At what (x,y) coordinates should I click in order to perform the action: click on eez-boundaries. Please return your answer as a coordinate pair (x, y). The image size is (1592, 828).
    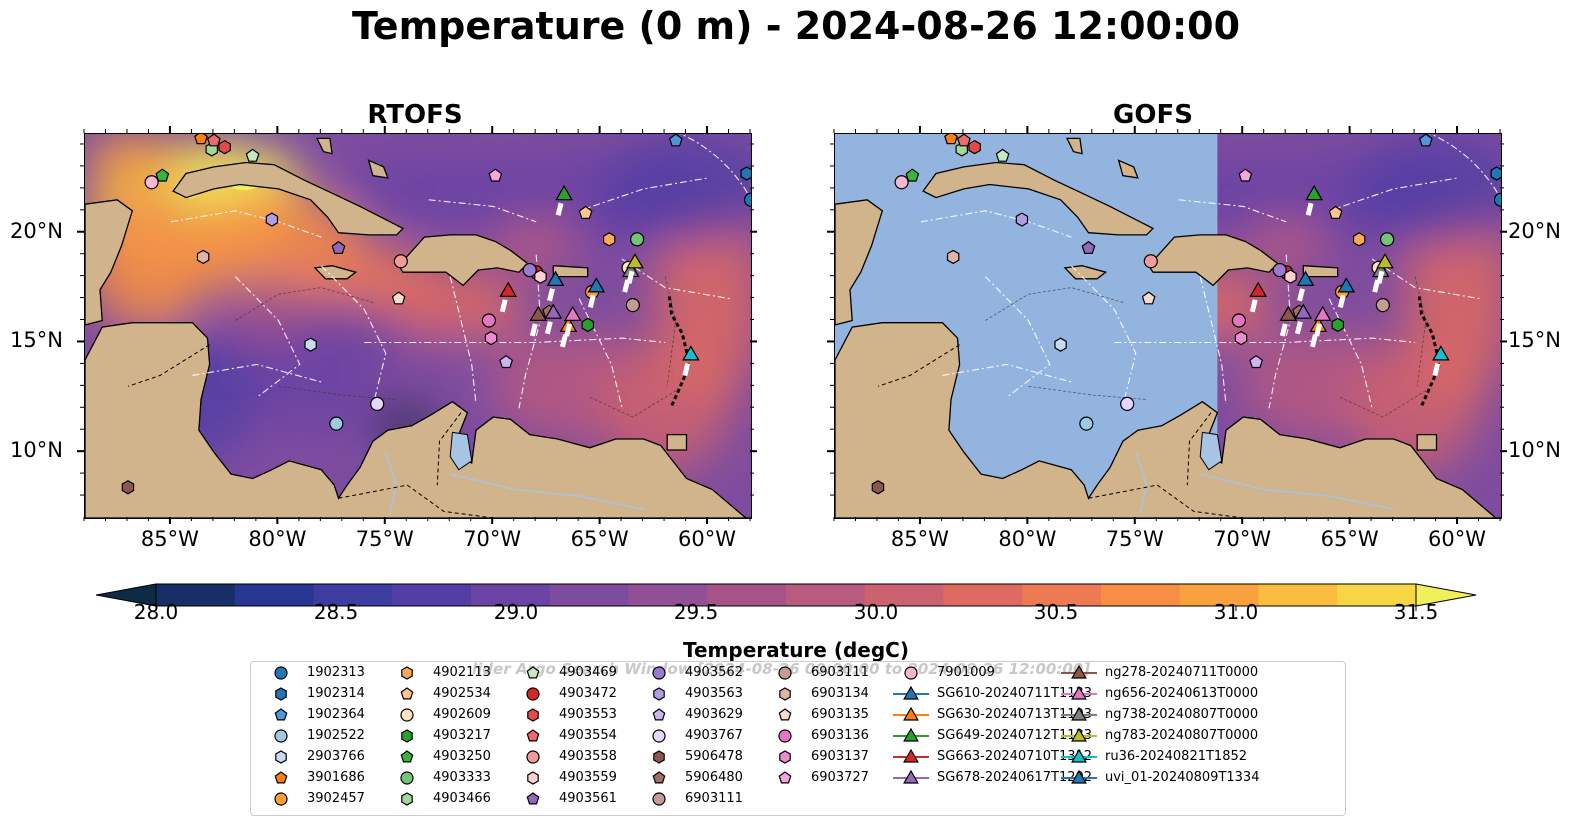
    Looking at the image, I should click on (1210, 271).